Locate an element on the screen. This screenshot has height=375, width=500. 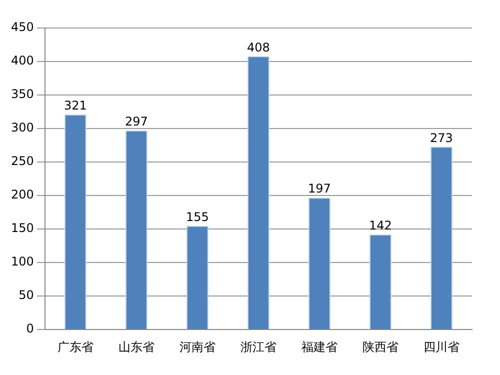
x-tick-label: 广东省 is located at coordinates (75, 347).